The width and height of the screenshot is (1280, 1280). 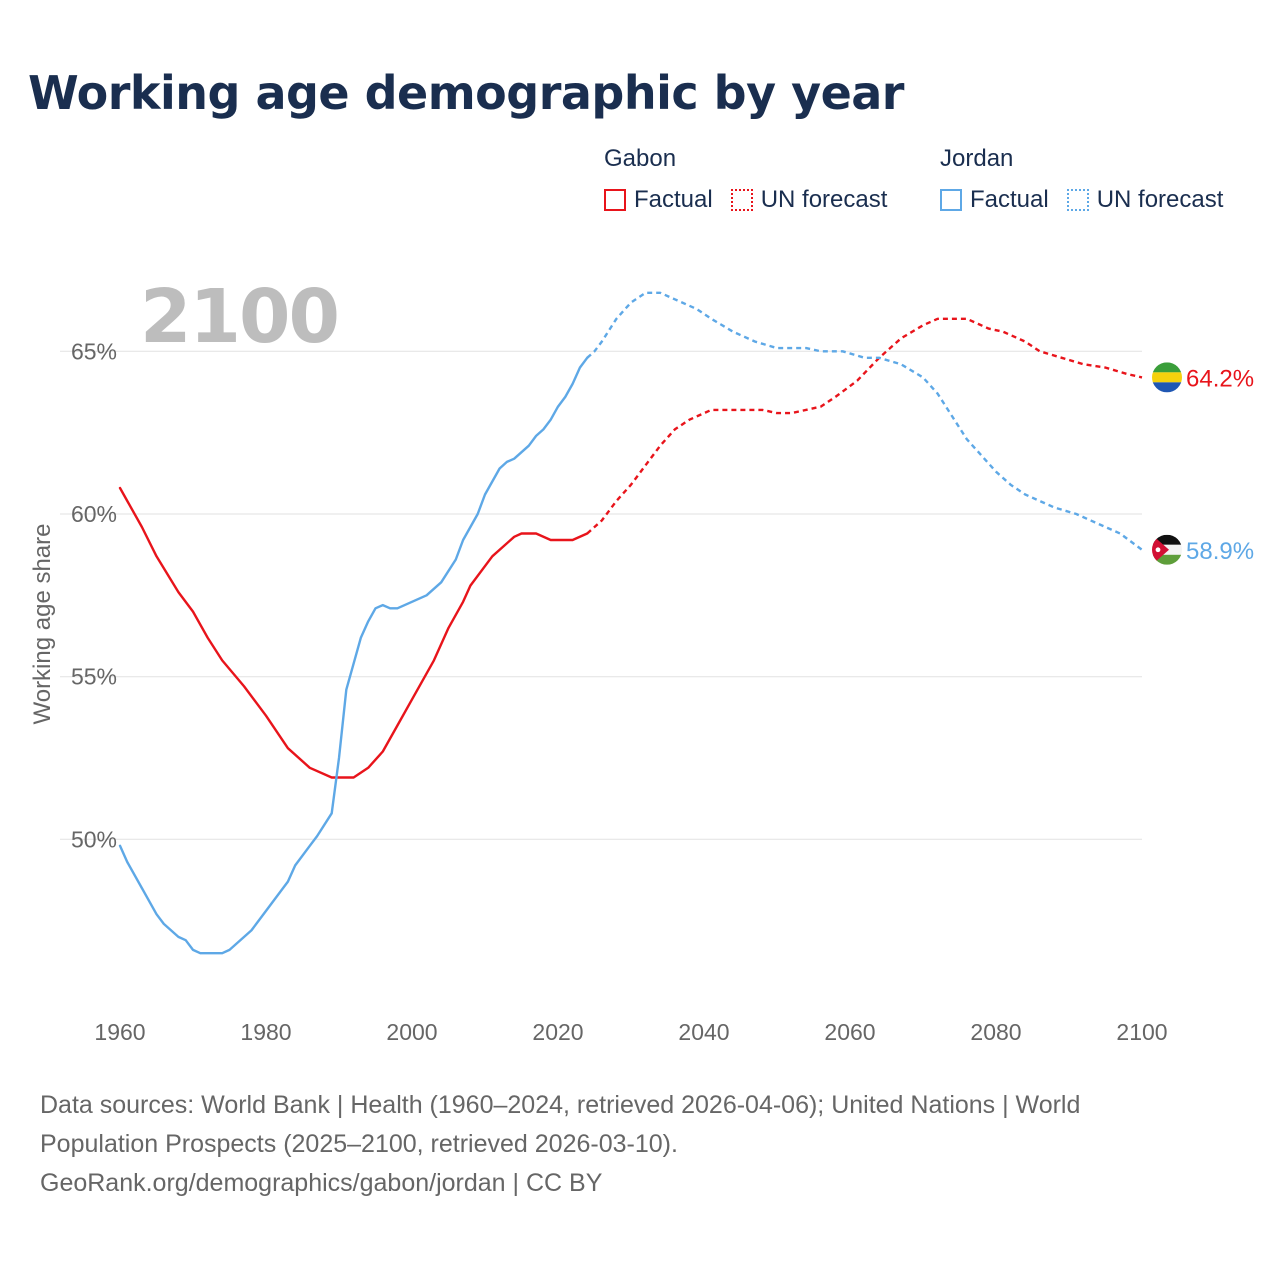 I want to click on legend-jordan-forecast: UN forecast, so click(x=1145, y=200).